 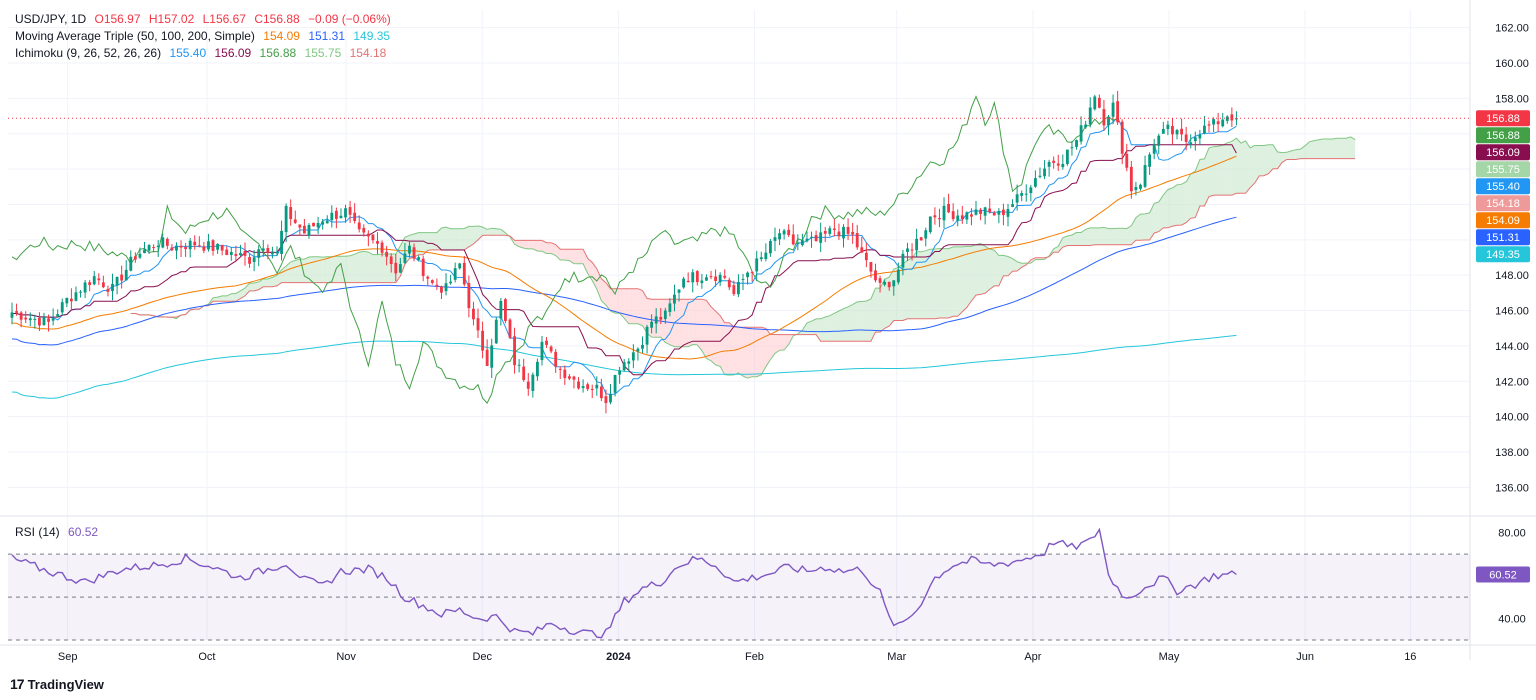 What do you see at coordinates (754, 657) in the screenshot?
I see `time-tick-label: Feb` at bounding box center [754, 657].